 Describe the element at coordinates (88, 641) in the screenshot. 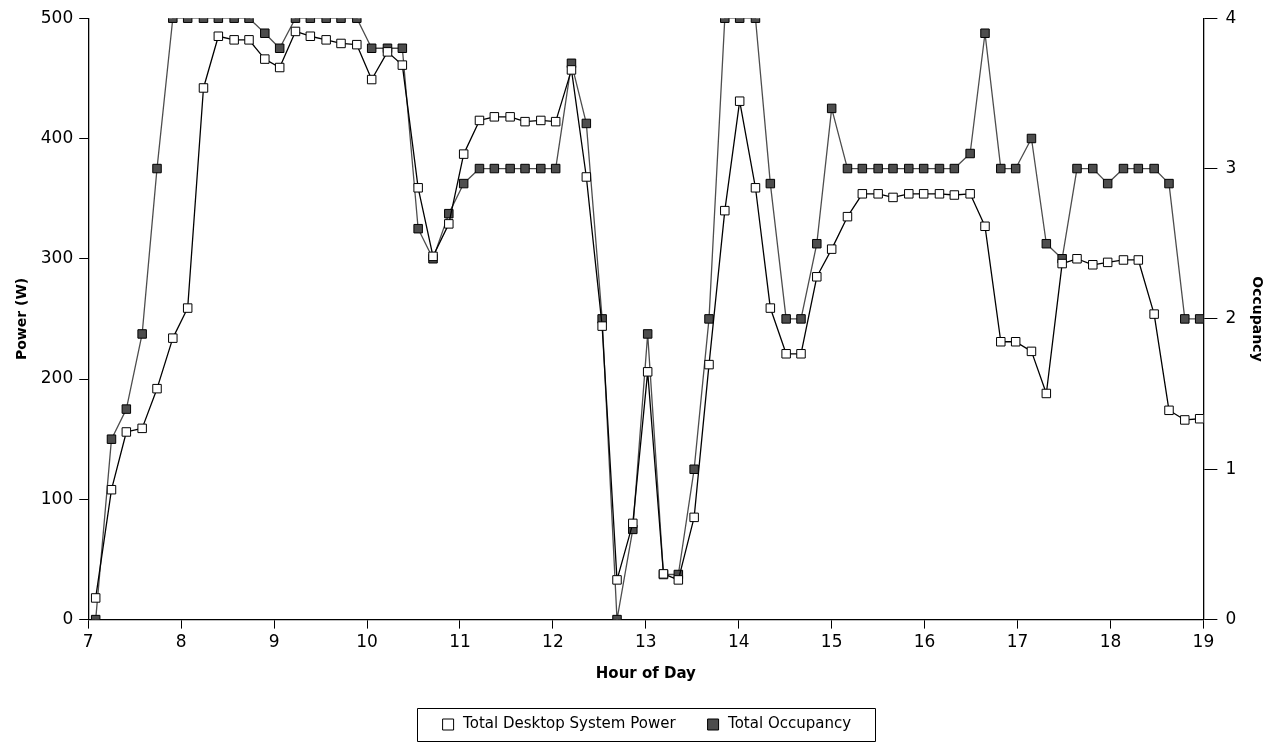

I see `x-tick-label: 7` at that location.